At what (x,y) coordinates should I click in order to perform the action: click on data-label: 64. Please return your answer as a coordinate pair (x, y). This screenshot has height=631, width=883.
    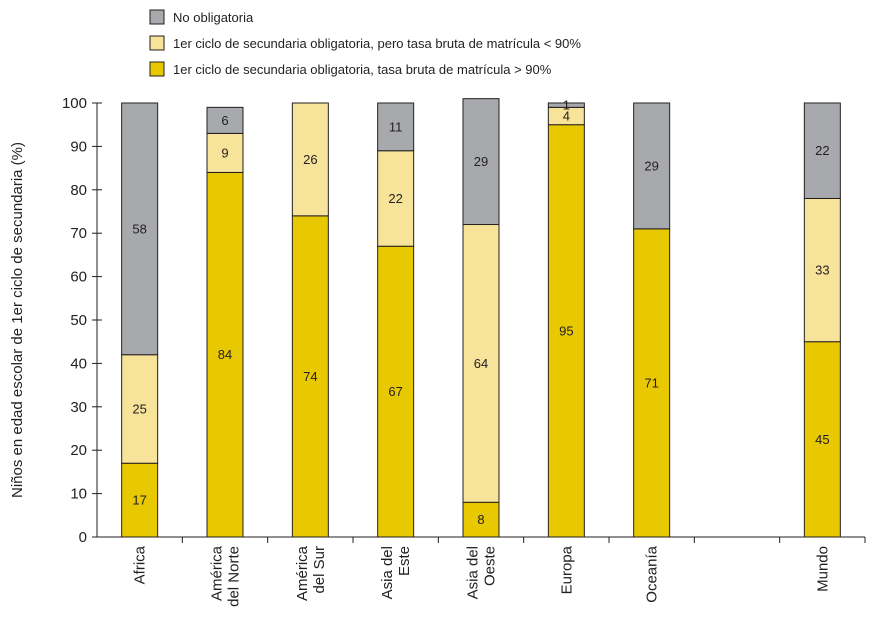
    Looking at the image, I should click on (481, 363).